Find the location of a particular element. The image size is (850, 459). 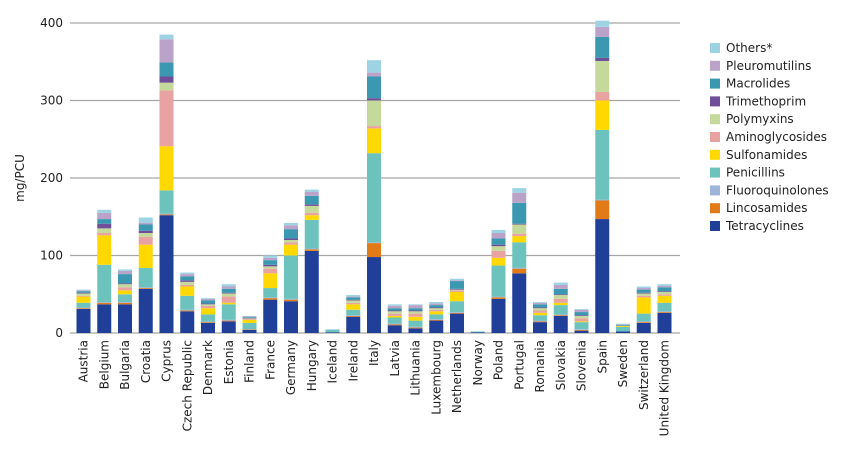

legend-label: Polymyxins is located at coordinates (760, 119).